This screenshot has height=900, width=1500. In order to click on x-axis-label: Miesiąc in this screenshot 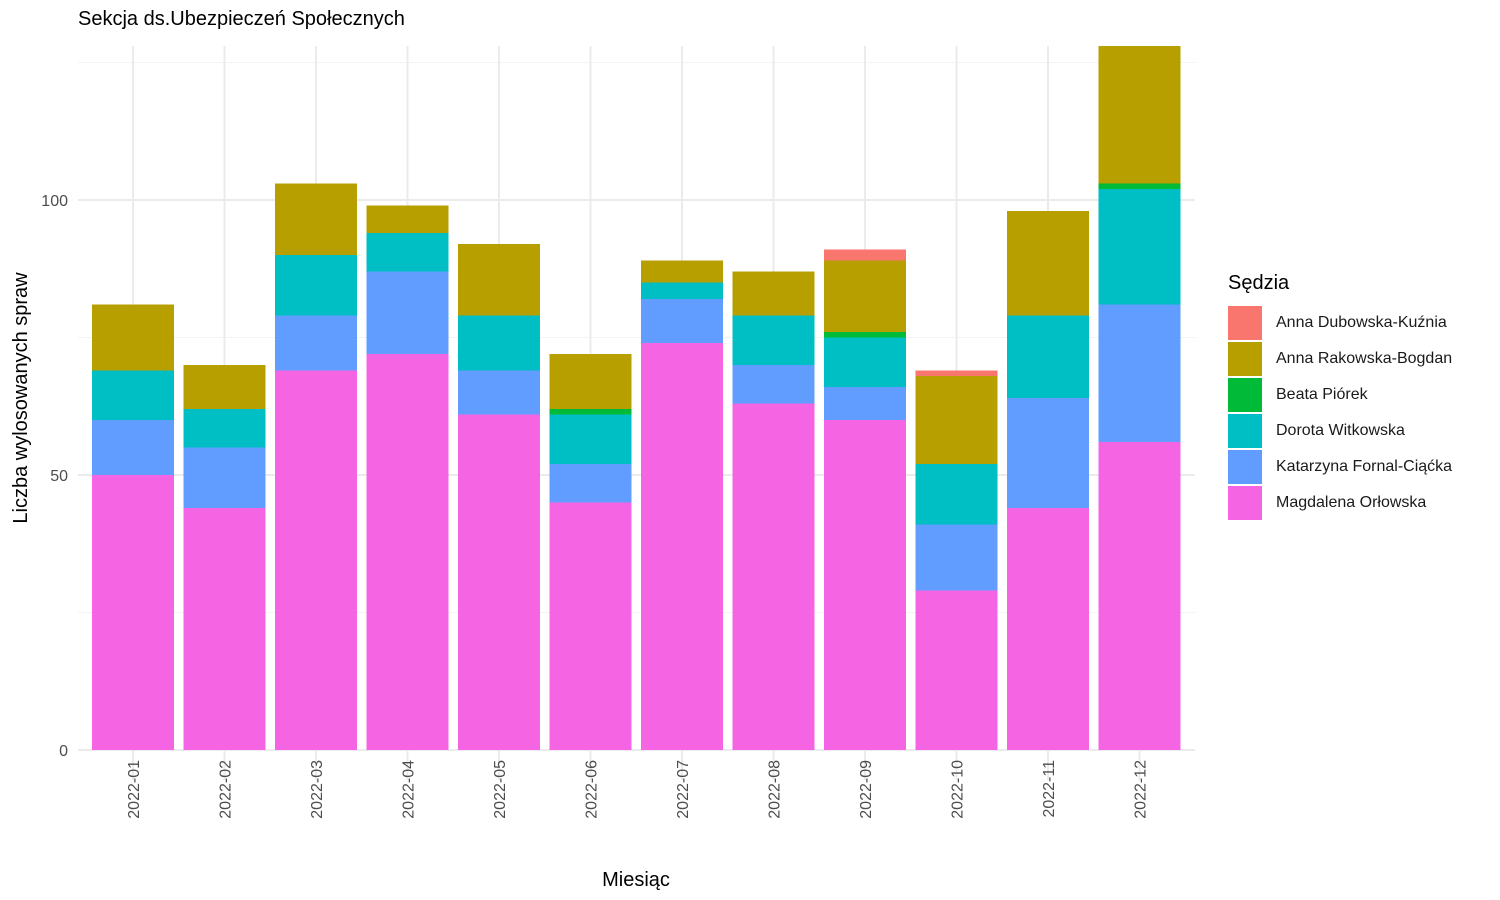, I will do `click(636, 880)`.